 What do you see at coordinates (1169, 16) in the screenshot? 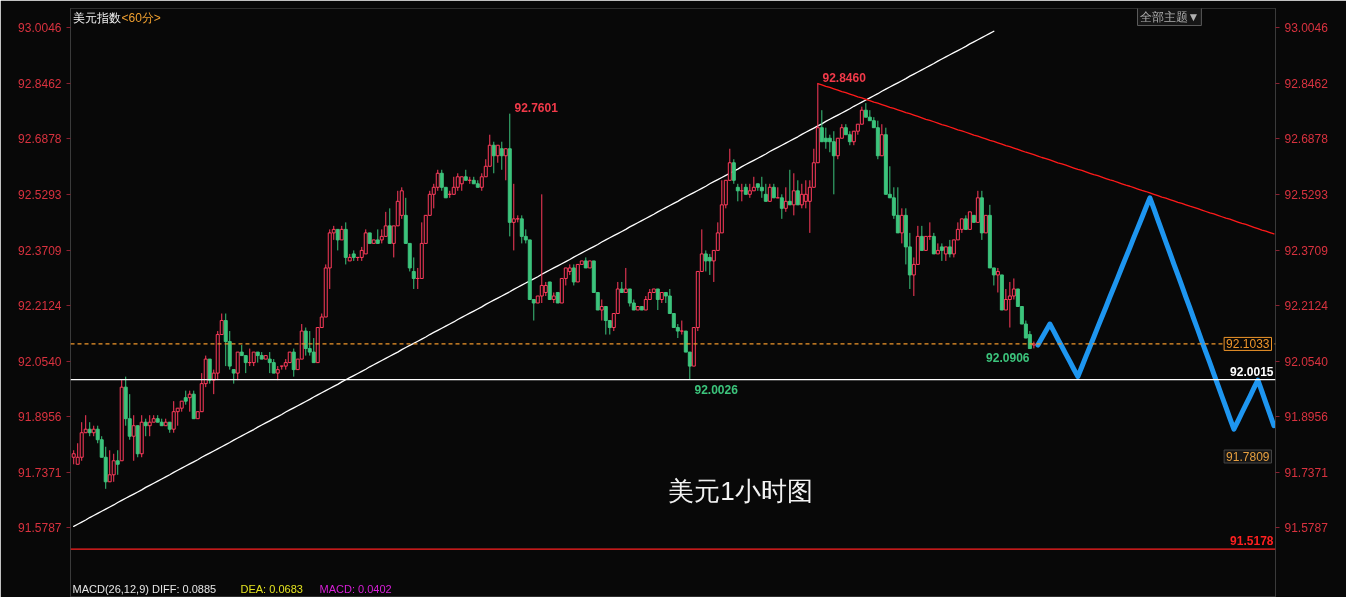
I see `annotation: 全部主题▼` at bounding box center [1169, 16].